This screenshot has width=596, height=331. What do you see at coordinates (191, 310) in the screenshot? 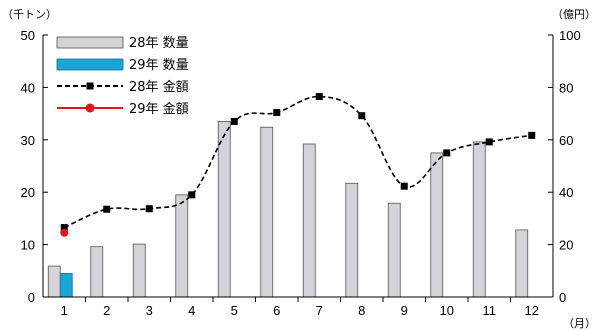
I see `x-tick-label: 4` at bounding box center [191, 310].